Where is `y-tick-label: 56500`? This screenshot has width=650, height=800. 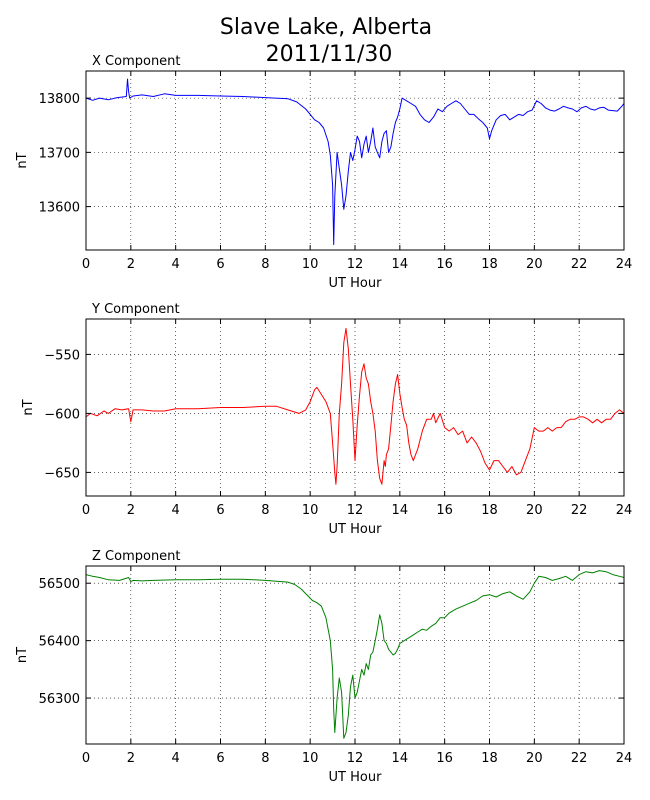
y-tick-label: 56500 is located at coordinates (59, 584).